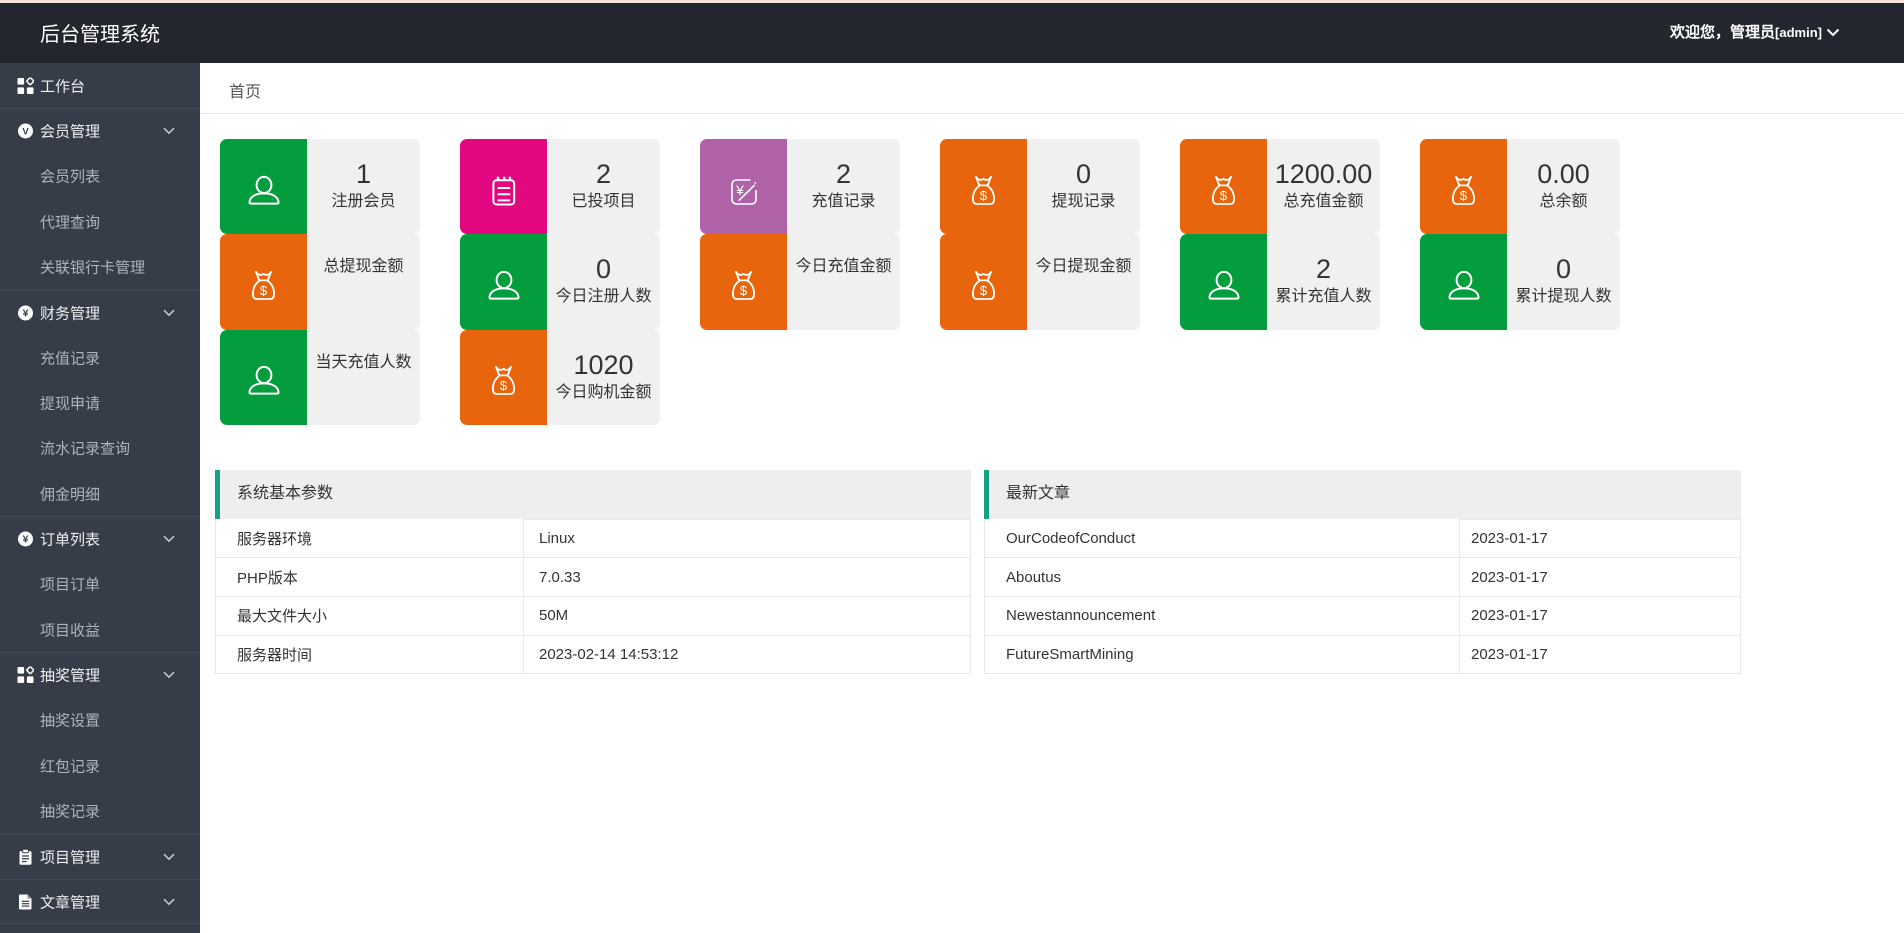 The width and height of the screenshot is (1904, 933). I want to click on svg-text: V, so click(25, 132).